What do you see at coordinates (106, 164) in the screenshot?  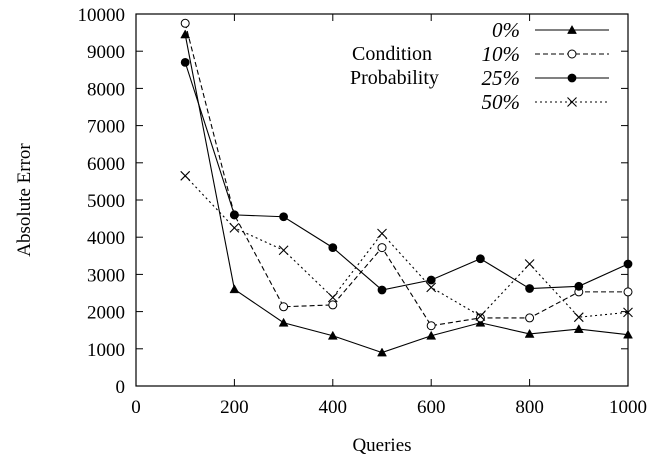 I see `y-tick-label: 6000` at bounding box center [106, 164].